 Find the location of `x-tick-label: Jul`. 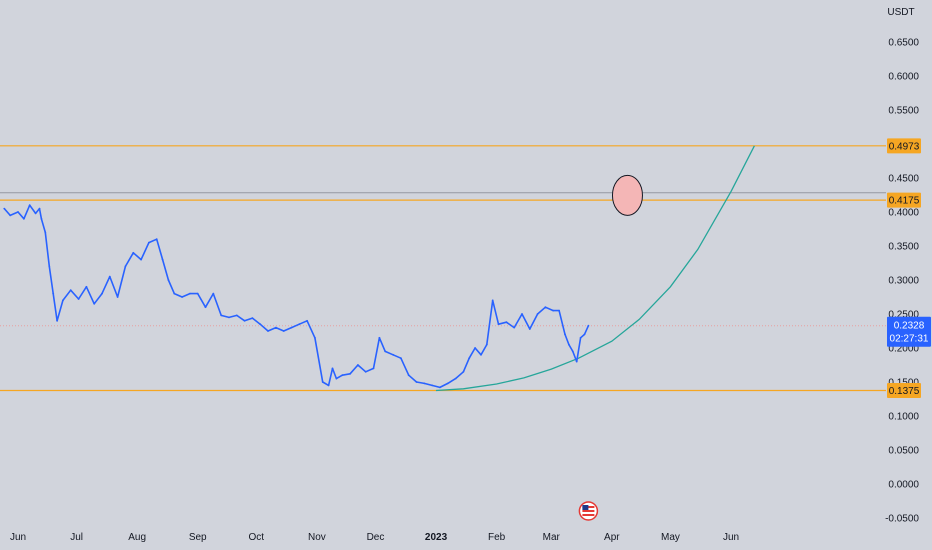

x-tick-label: Jul is located at coordinates (76, 537).